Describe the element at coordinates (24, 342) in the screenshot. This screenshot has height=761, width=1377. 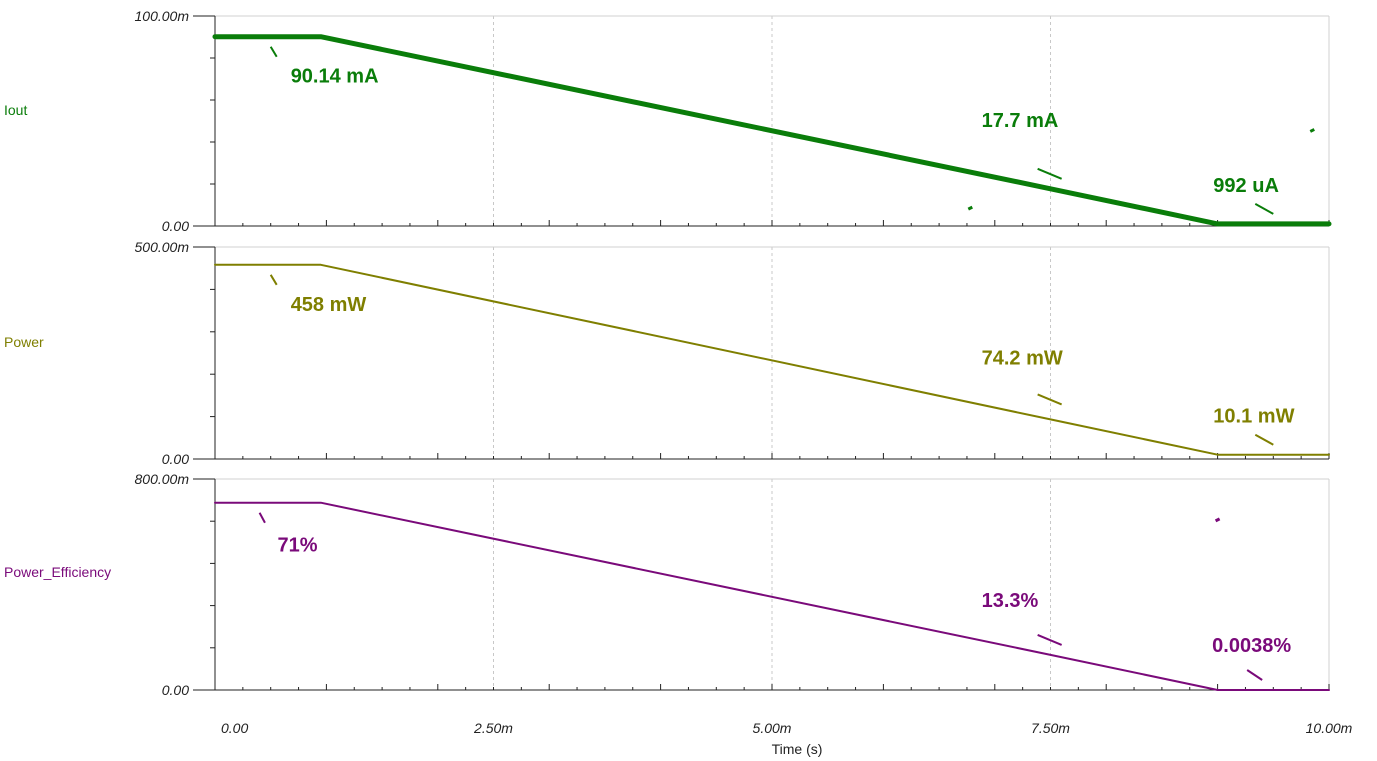
I see `series-label: Power` at that location.